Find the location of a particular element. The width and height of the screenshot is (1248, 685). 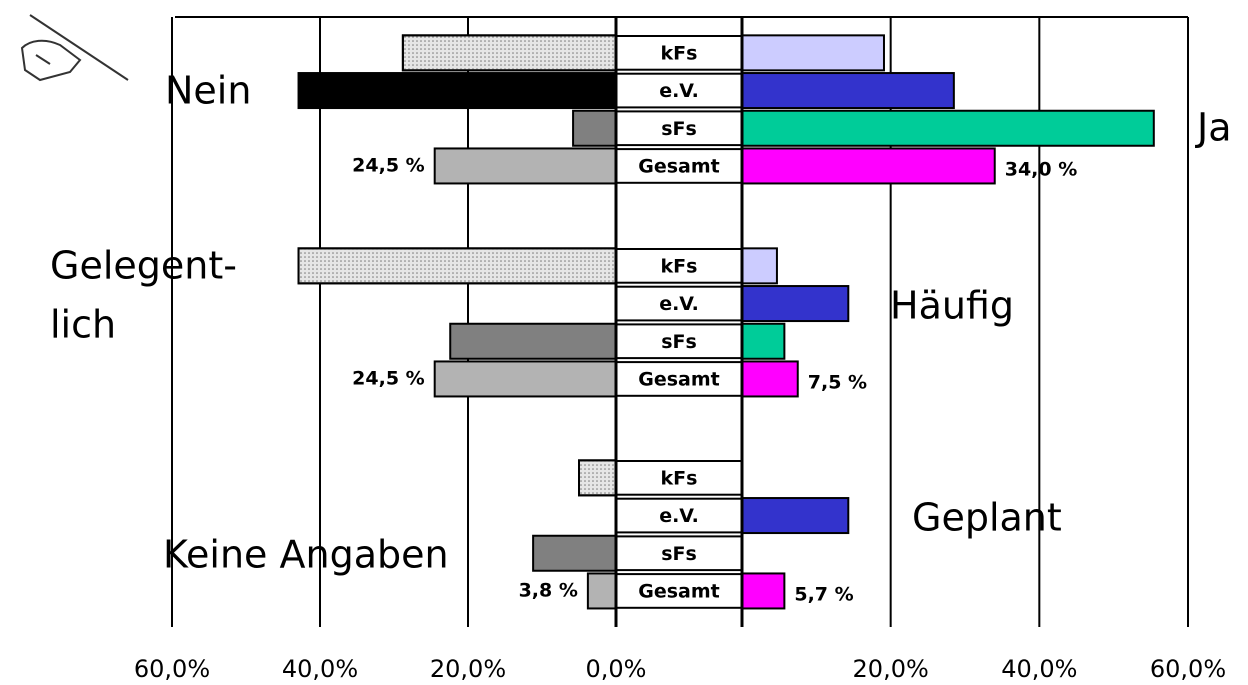

pencil-icon is located at coordinates (74, 48).